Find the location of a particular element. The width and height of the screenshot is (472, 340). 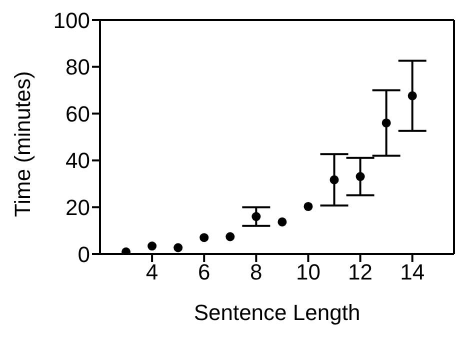

y-axis-title: Time (minutes) is located at coordinates (22, 144).